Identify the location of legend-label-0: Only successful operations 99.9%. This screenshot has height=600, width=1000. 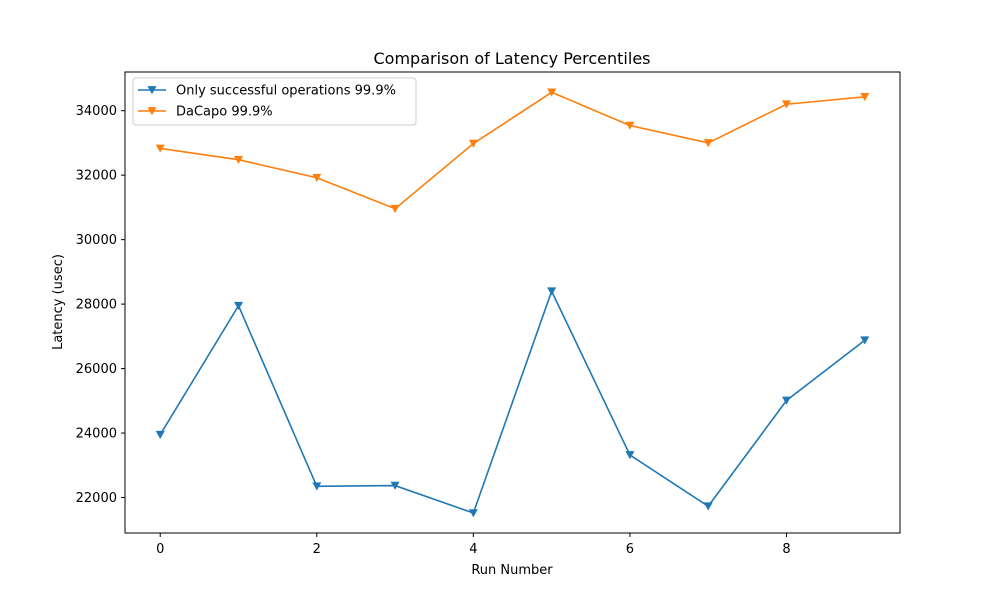
(286, 91).